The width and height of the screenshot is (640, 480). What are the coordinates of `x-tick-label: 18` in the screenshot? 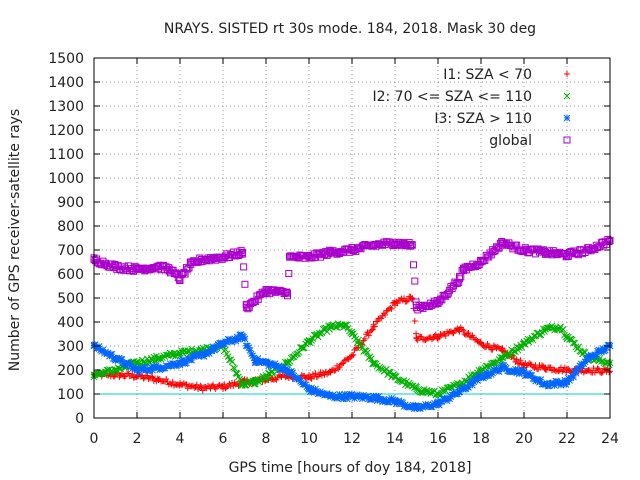 It's located at (481, 439).